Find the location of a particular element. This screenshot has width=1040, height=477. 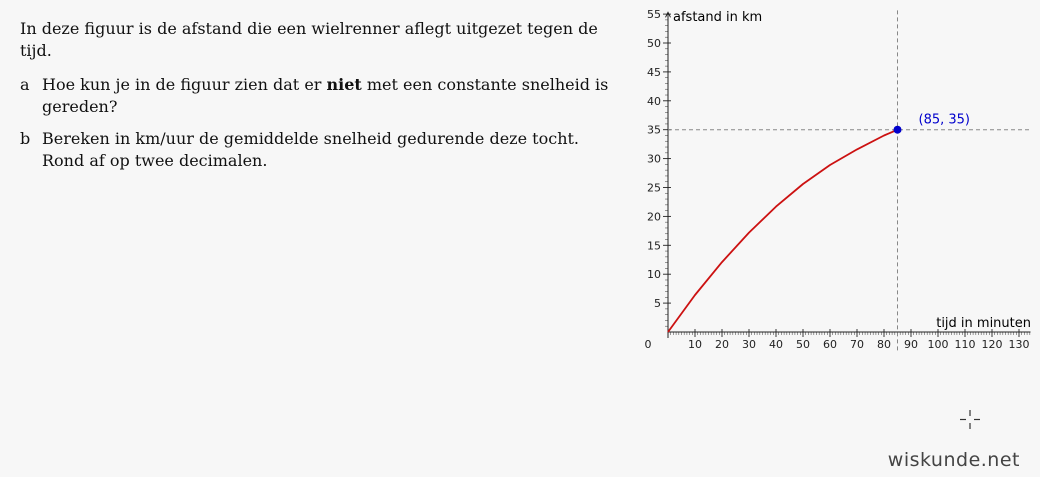

y-tick-label: 10 is located at coordinates (654, 274).